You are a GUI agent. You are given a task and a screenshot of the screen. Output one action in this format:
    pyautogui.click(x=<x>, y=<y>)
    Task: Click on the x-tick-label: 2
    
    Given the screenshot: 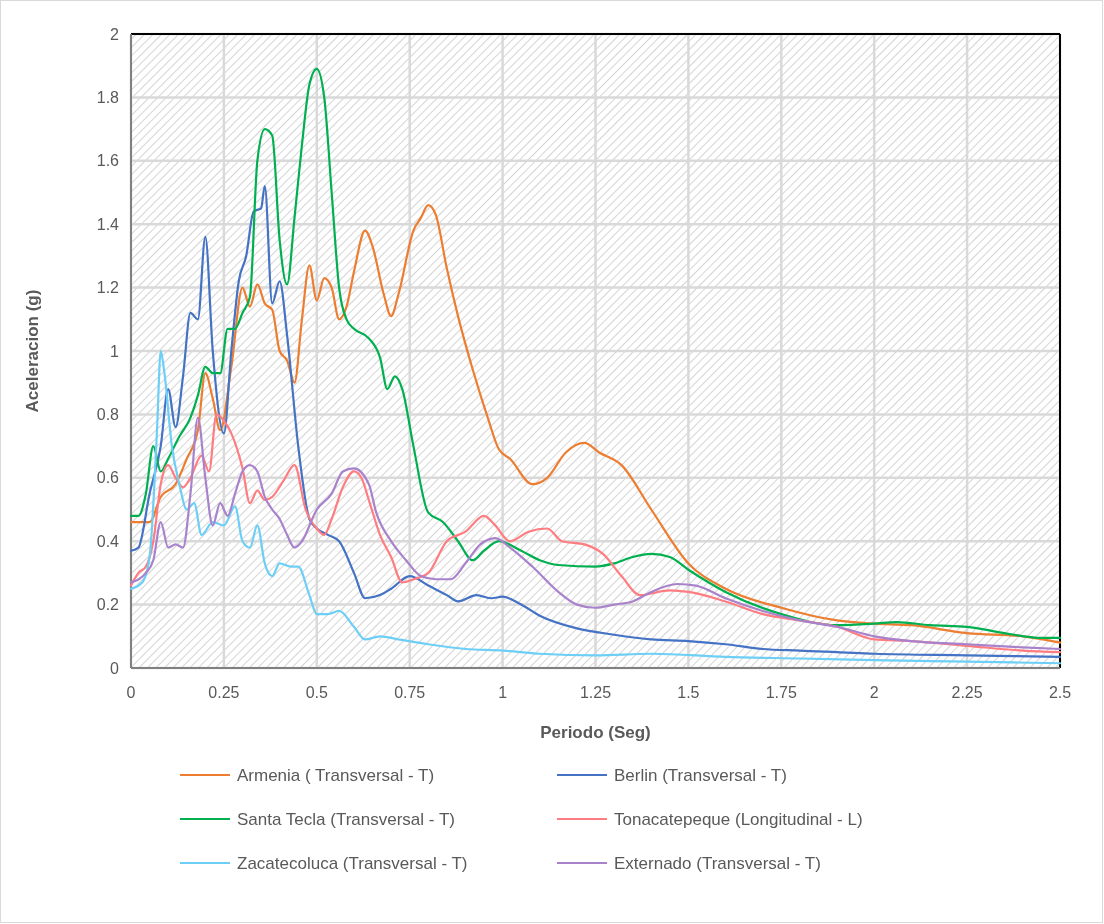 What is the action you would take?
    pyautogui.click(x=874, y=692)
    